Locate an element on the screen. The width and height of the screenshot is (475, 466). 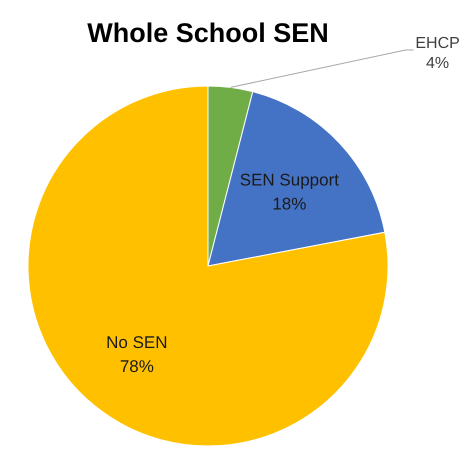
chart-title: Whole School SEN is located at coordinates (208, 33).